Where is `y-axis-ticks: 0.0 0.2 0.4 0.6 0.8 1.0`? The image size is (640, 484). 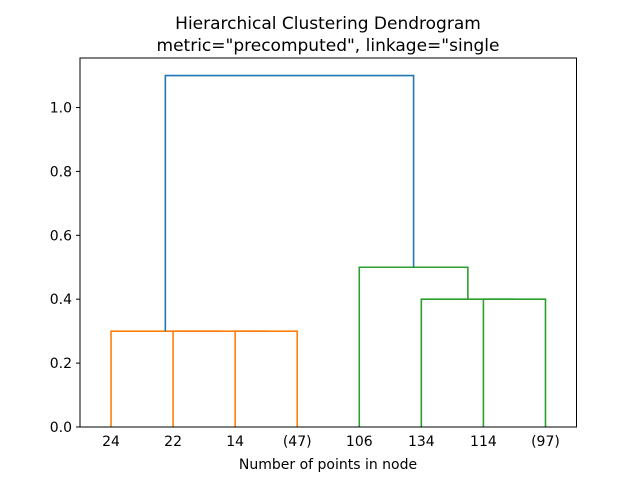
y-axis-ticks: 0.0 0.2 0.4 0.6 0.8 1.0 is located at coordinates (65, 268).